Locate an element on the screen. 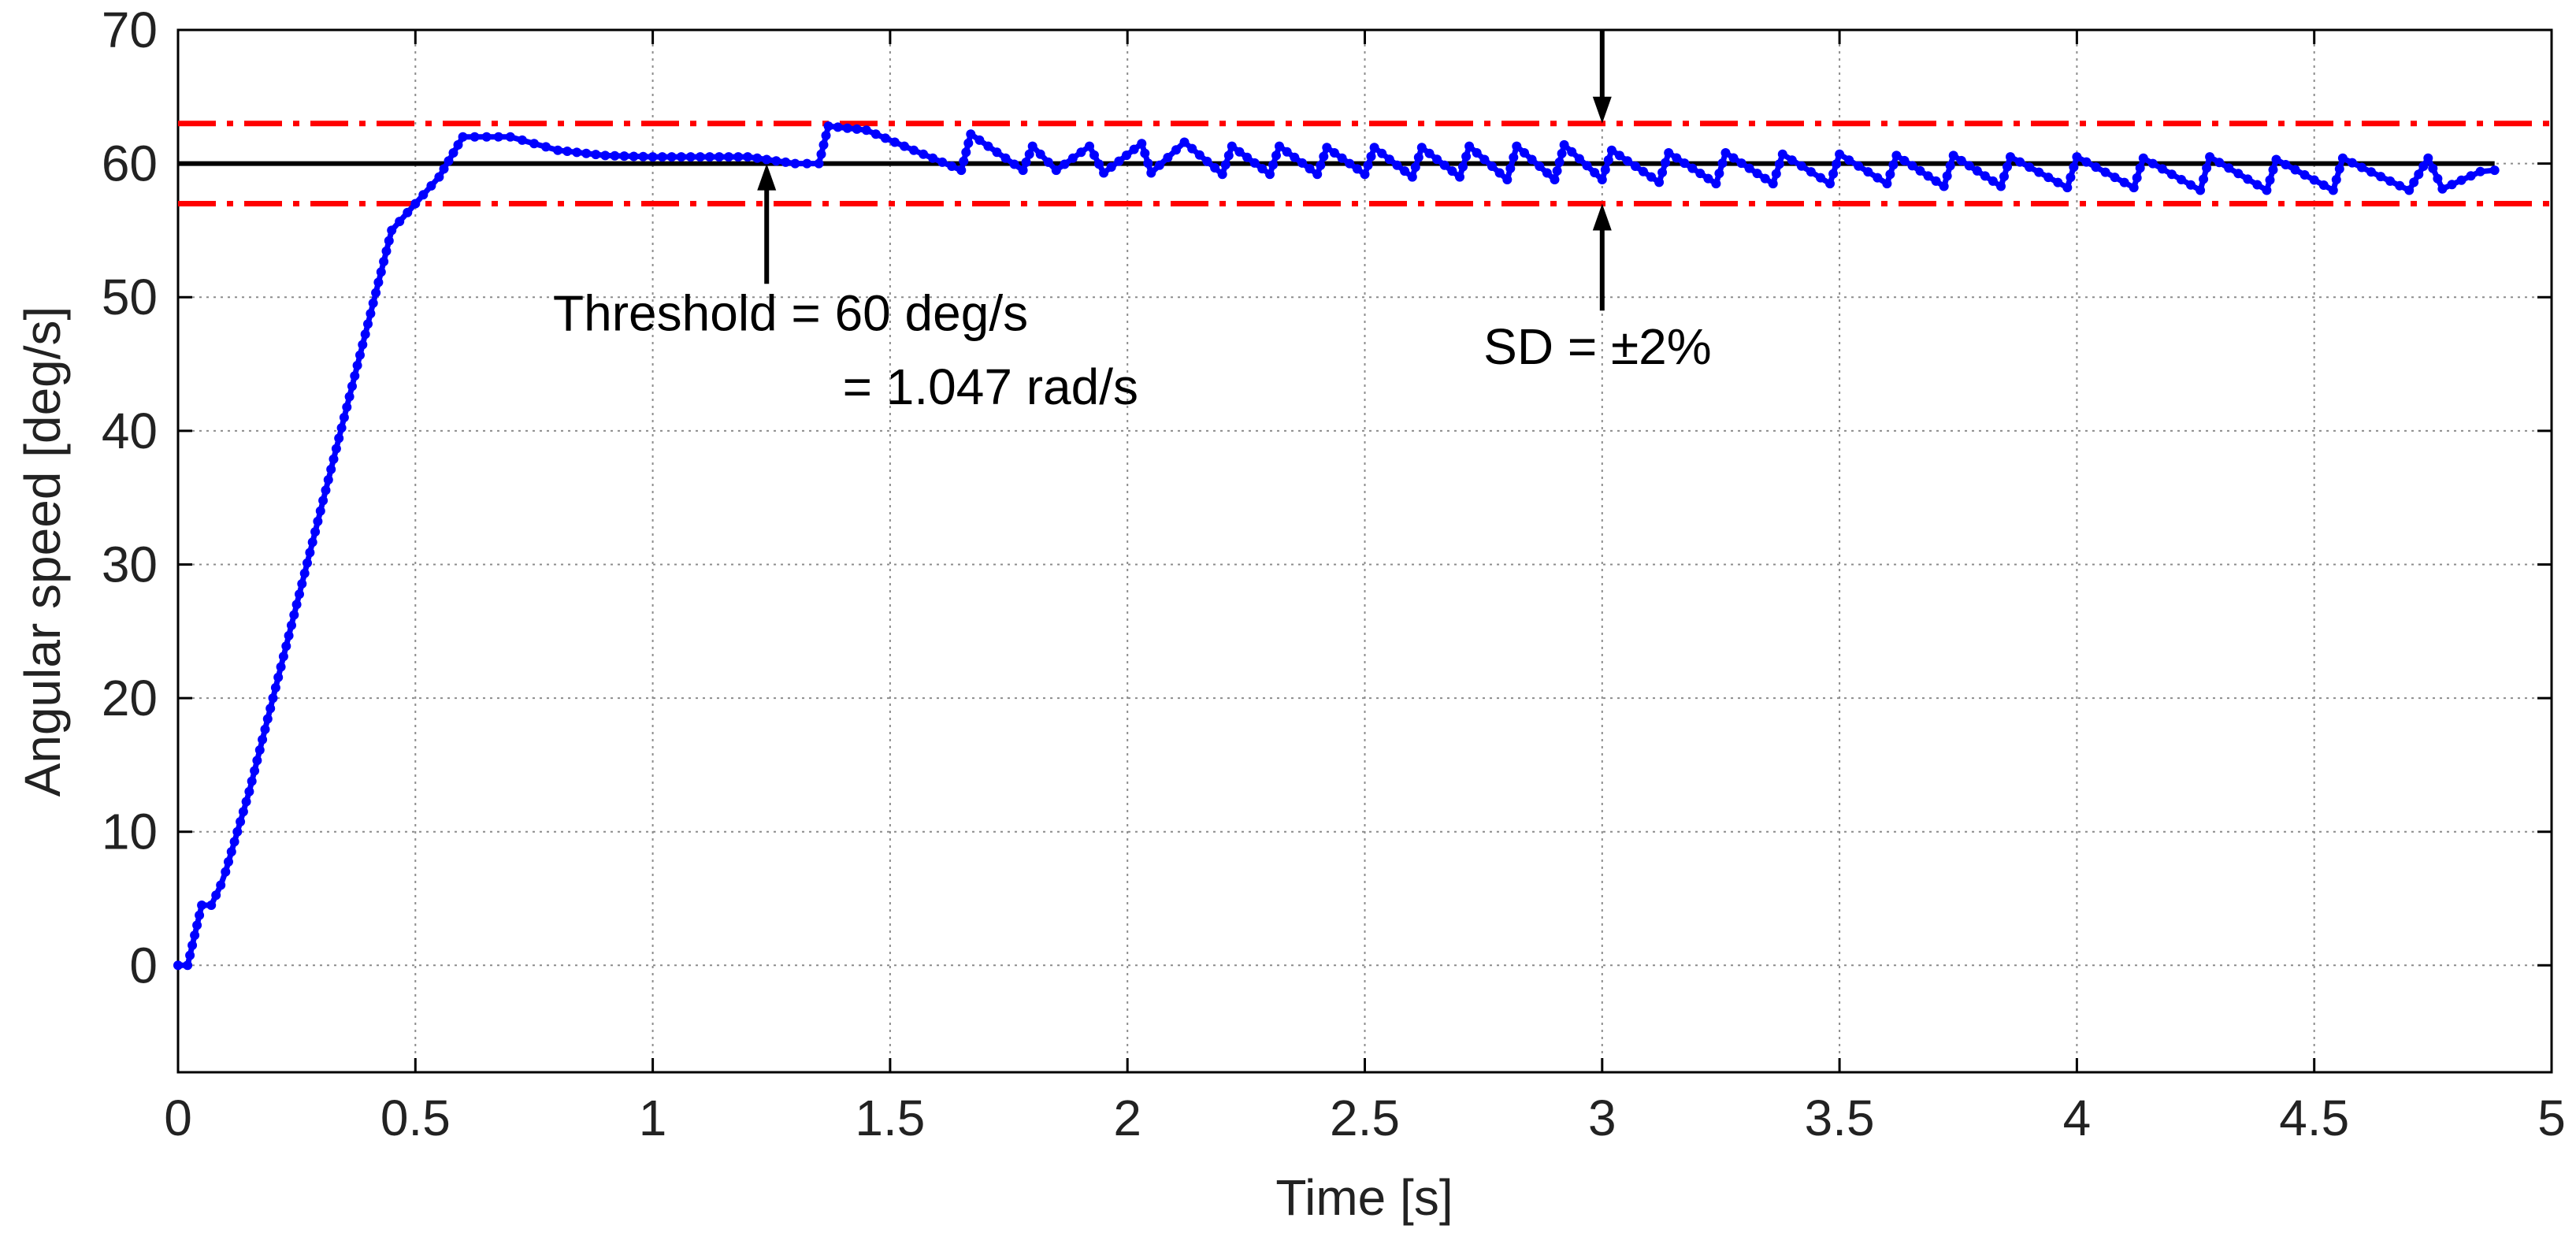 This screenshot has height=1244, width=2576. x-tick-label: 3.5 is located at coordinates (1840, 1118).